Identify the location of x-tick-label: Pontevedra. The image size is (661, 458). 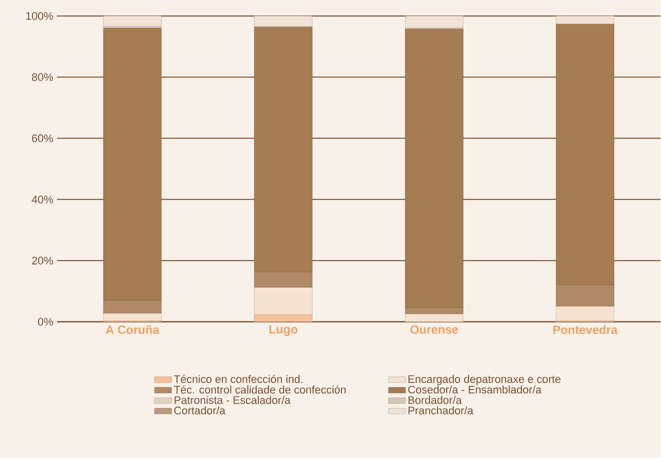
(585, 329).